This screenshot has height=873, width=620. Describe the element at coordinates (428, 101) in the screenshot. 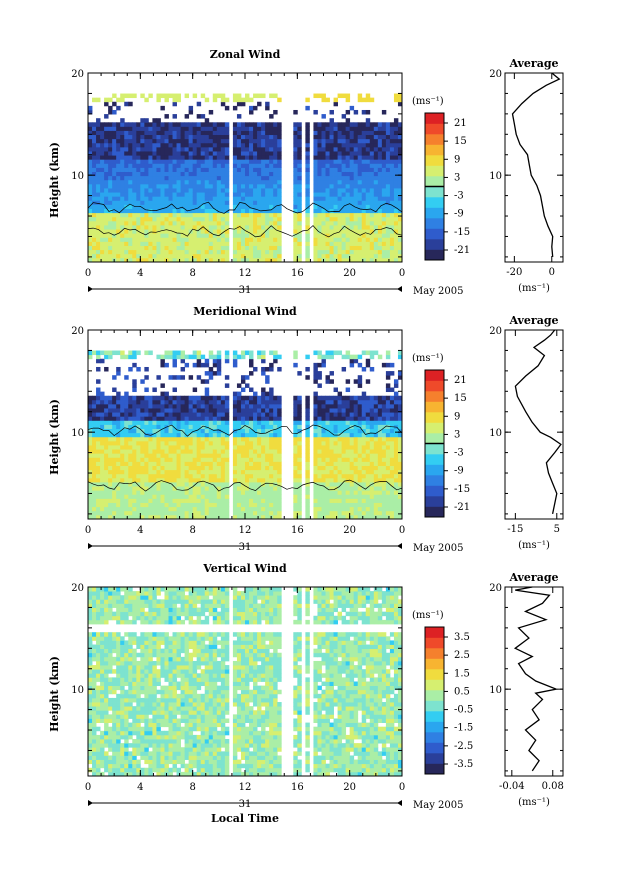

I see `colorbar-unit-zonal: (ms⁻¹)` at that location.